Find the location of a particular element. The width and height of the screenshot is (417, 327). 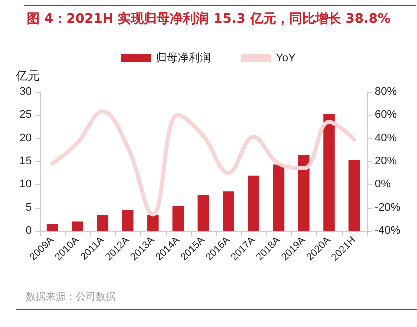

y2-tick-label: 60% is located at coordinates (386, 115).